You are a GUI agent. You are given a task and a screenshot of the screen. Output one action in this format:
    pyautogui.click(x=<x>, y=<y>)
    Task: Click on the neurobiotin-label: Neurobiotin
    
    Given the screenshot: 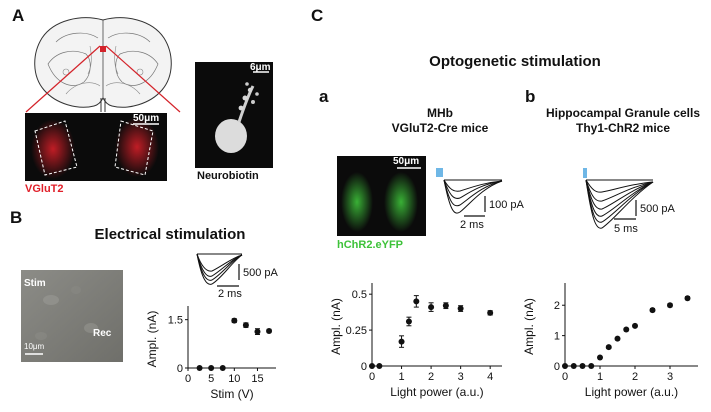 What is the action you would take?
    pyautogui.click(x=228, y=176)
    